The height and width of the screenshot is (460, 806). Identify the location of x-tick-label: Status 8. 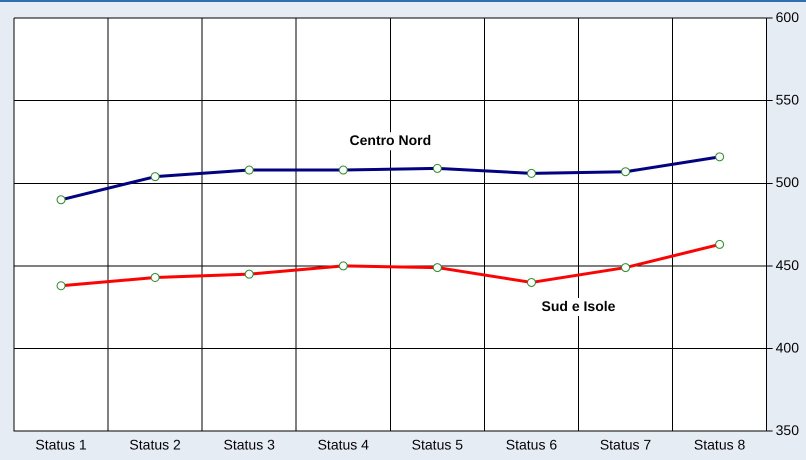
(720, 444).